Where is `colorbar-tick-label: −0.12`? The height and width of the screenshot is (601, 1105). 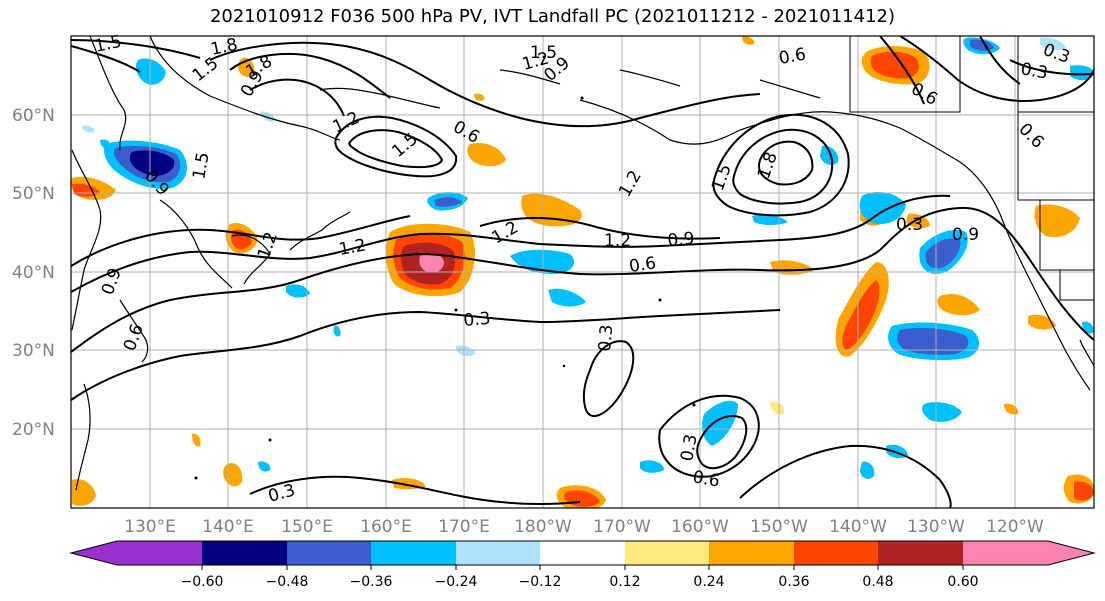
colorbar-tick-label: −0.12 is located at coordinates (540, 582).